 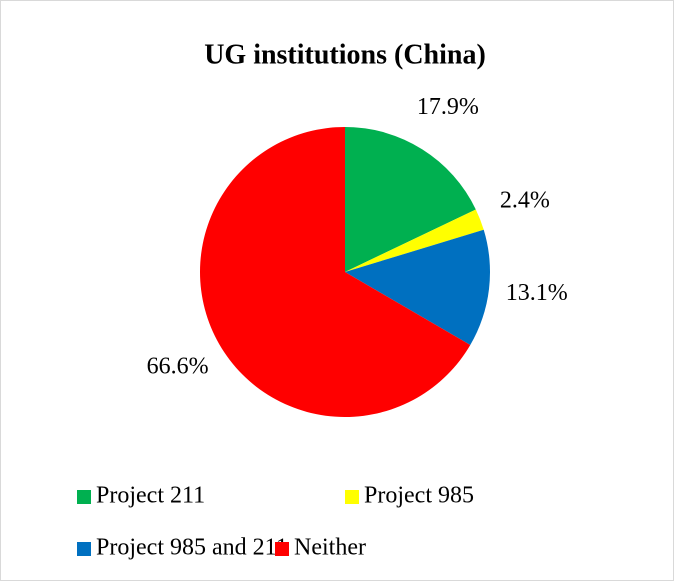 I want to click on data-label: 13.1%, so click(x=537, y=293).